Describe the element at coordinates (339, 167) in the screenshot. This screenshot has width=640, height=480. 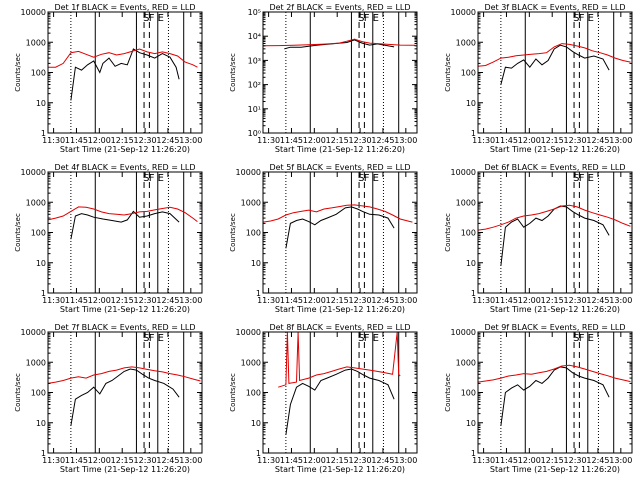
I see `panel-title: Det 5f BLACK = Events, RED = LLD` at that location.